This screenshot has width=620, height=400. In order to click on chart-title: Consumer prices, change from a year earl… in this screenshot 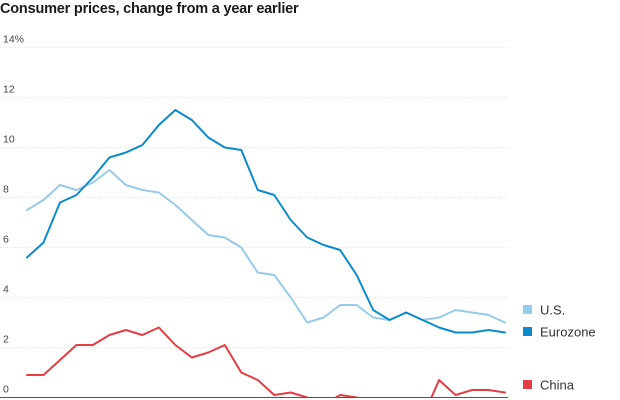, I will do `click(149, 9)`.